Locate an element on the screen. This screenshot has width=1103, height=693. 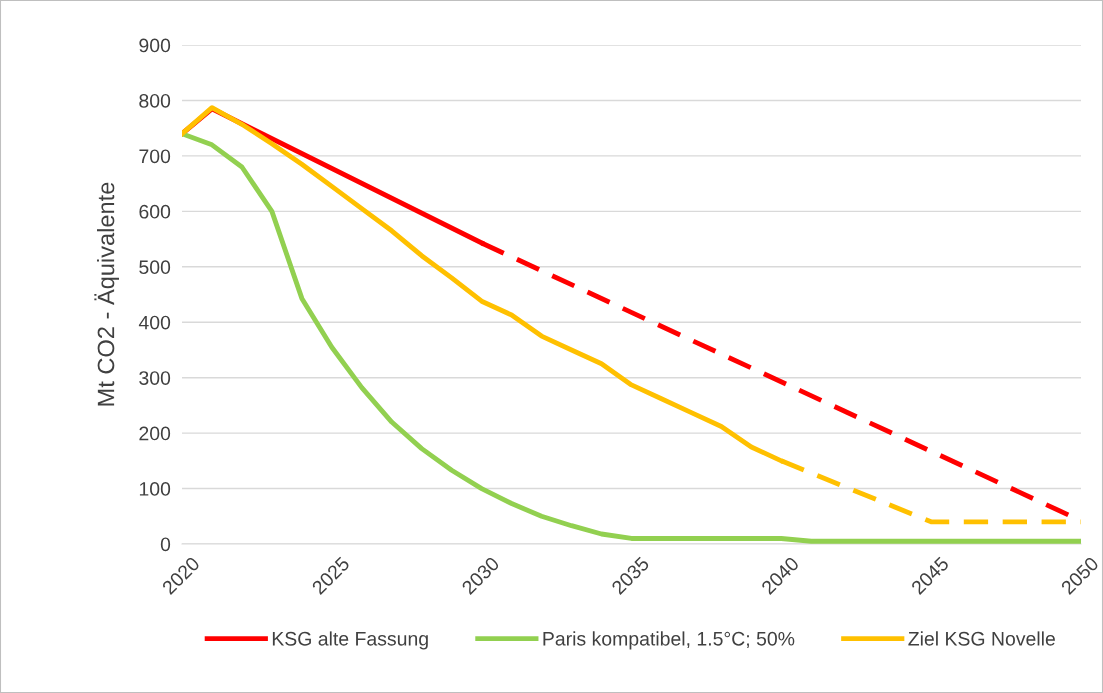
y-tick-label: 600 is located at coordinates (155, 211).